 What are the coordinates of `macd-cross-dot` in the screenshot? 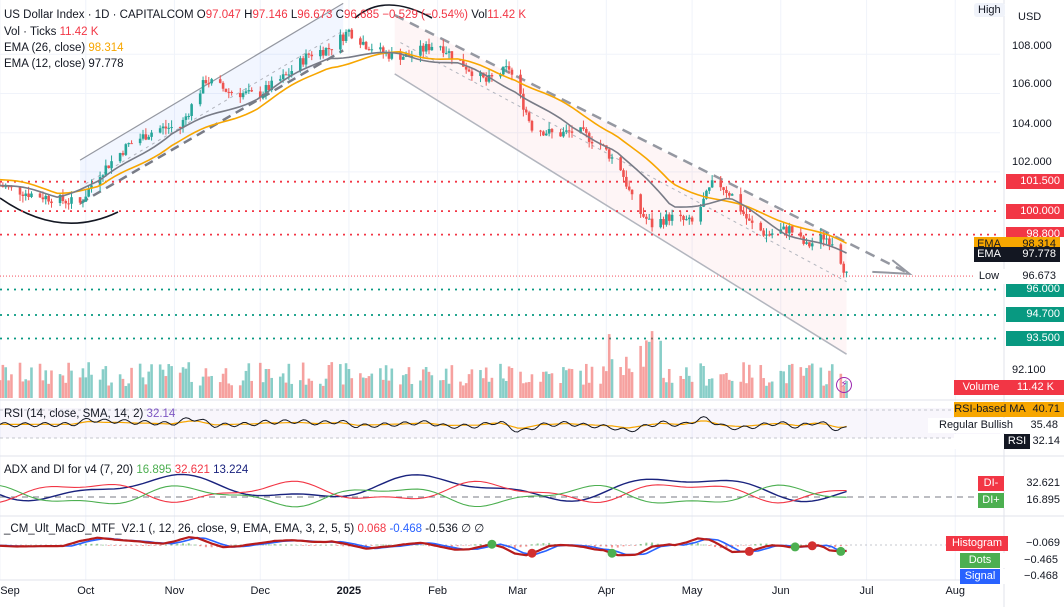 It's located at (749, 551).